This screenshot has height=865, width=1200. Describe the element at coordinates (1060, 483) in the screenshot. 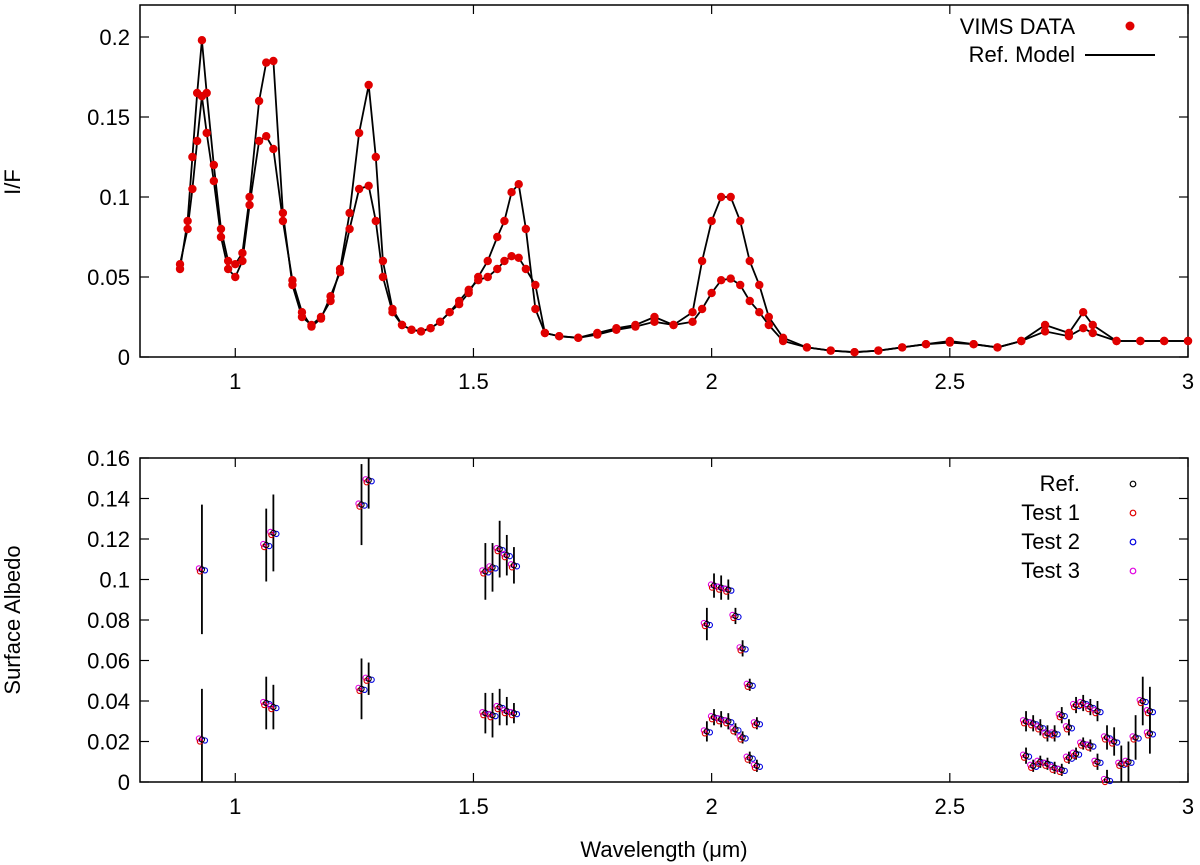

I see `legend-label-ref: Ref.` at that location.